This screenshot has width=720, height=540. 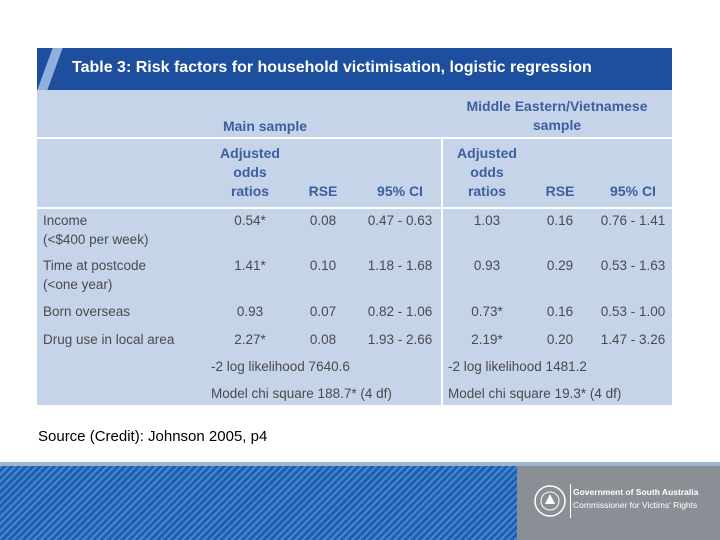 What do you see at coordinates (360, 464) in the screenshot?
I see `footer-edge` at bounding box center [360, 464].